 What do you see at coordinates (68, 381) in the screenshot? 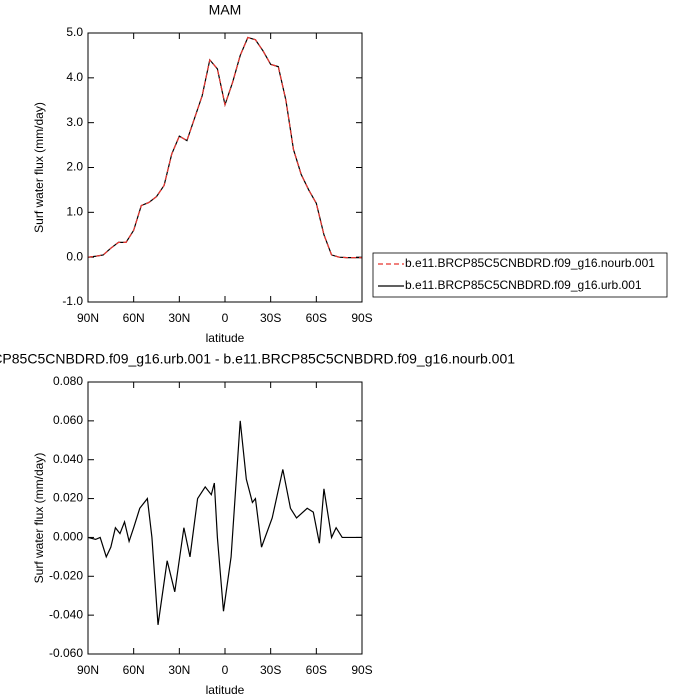
I see `y-tick-label: 0.080` at bounding box center [68, 381].